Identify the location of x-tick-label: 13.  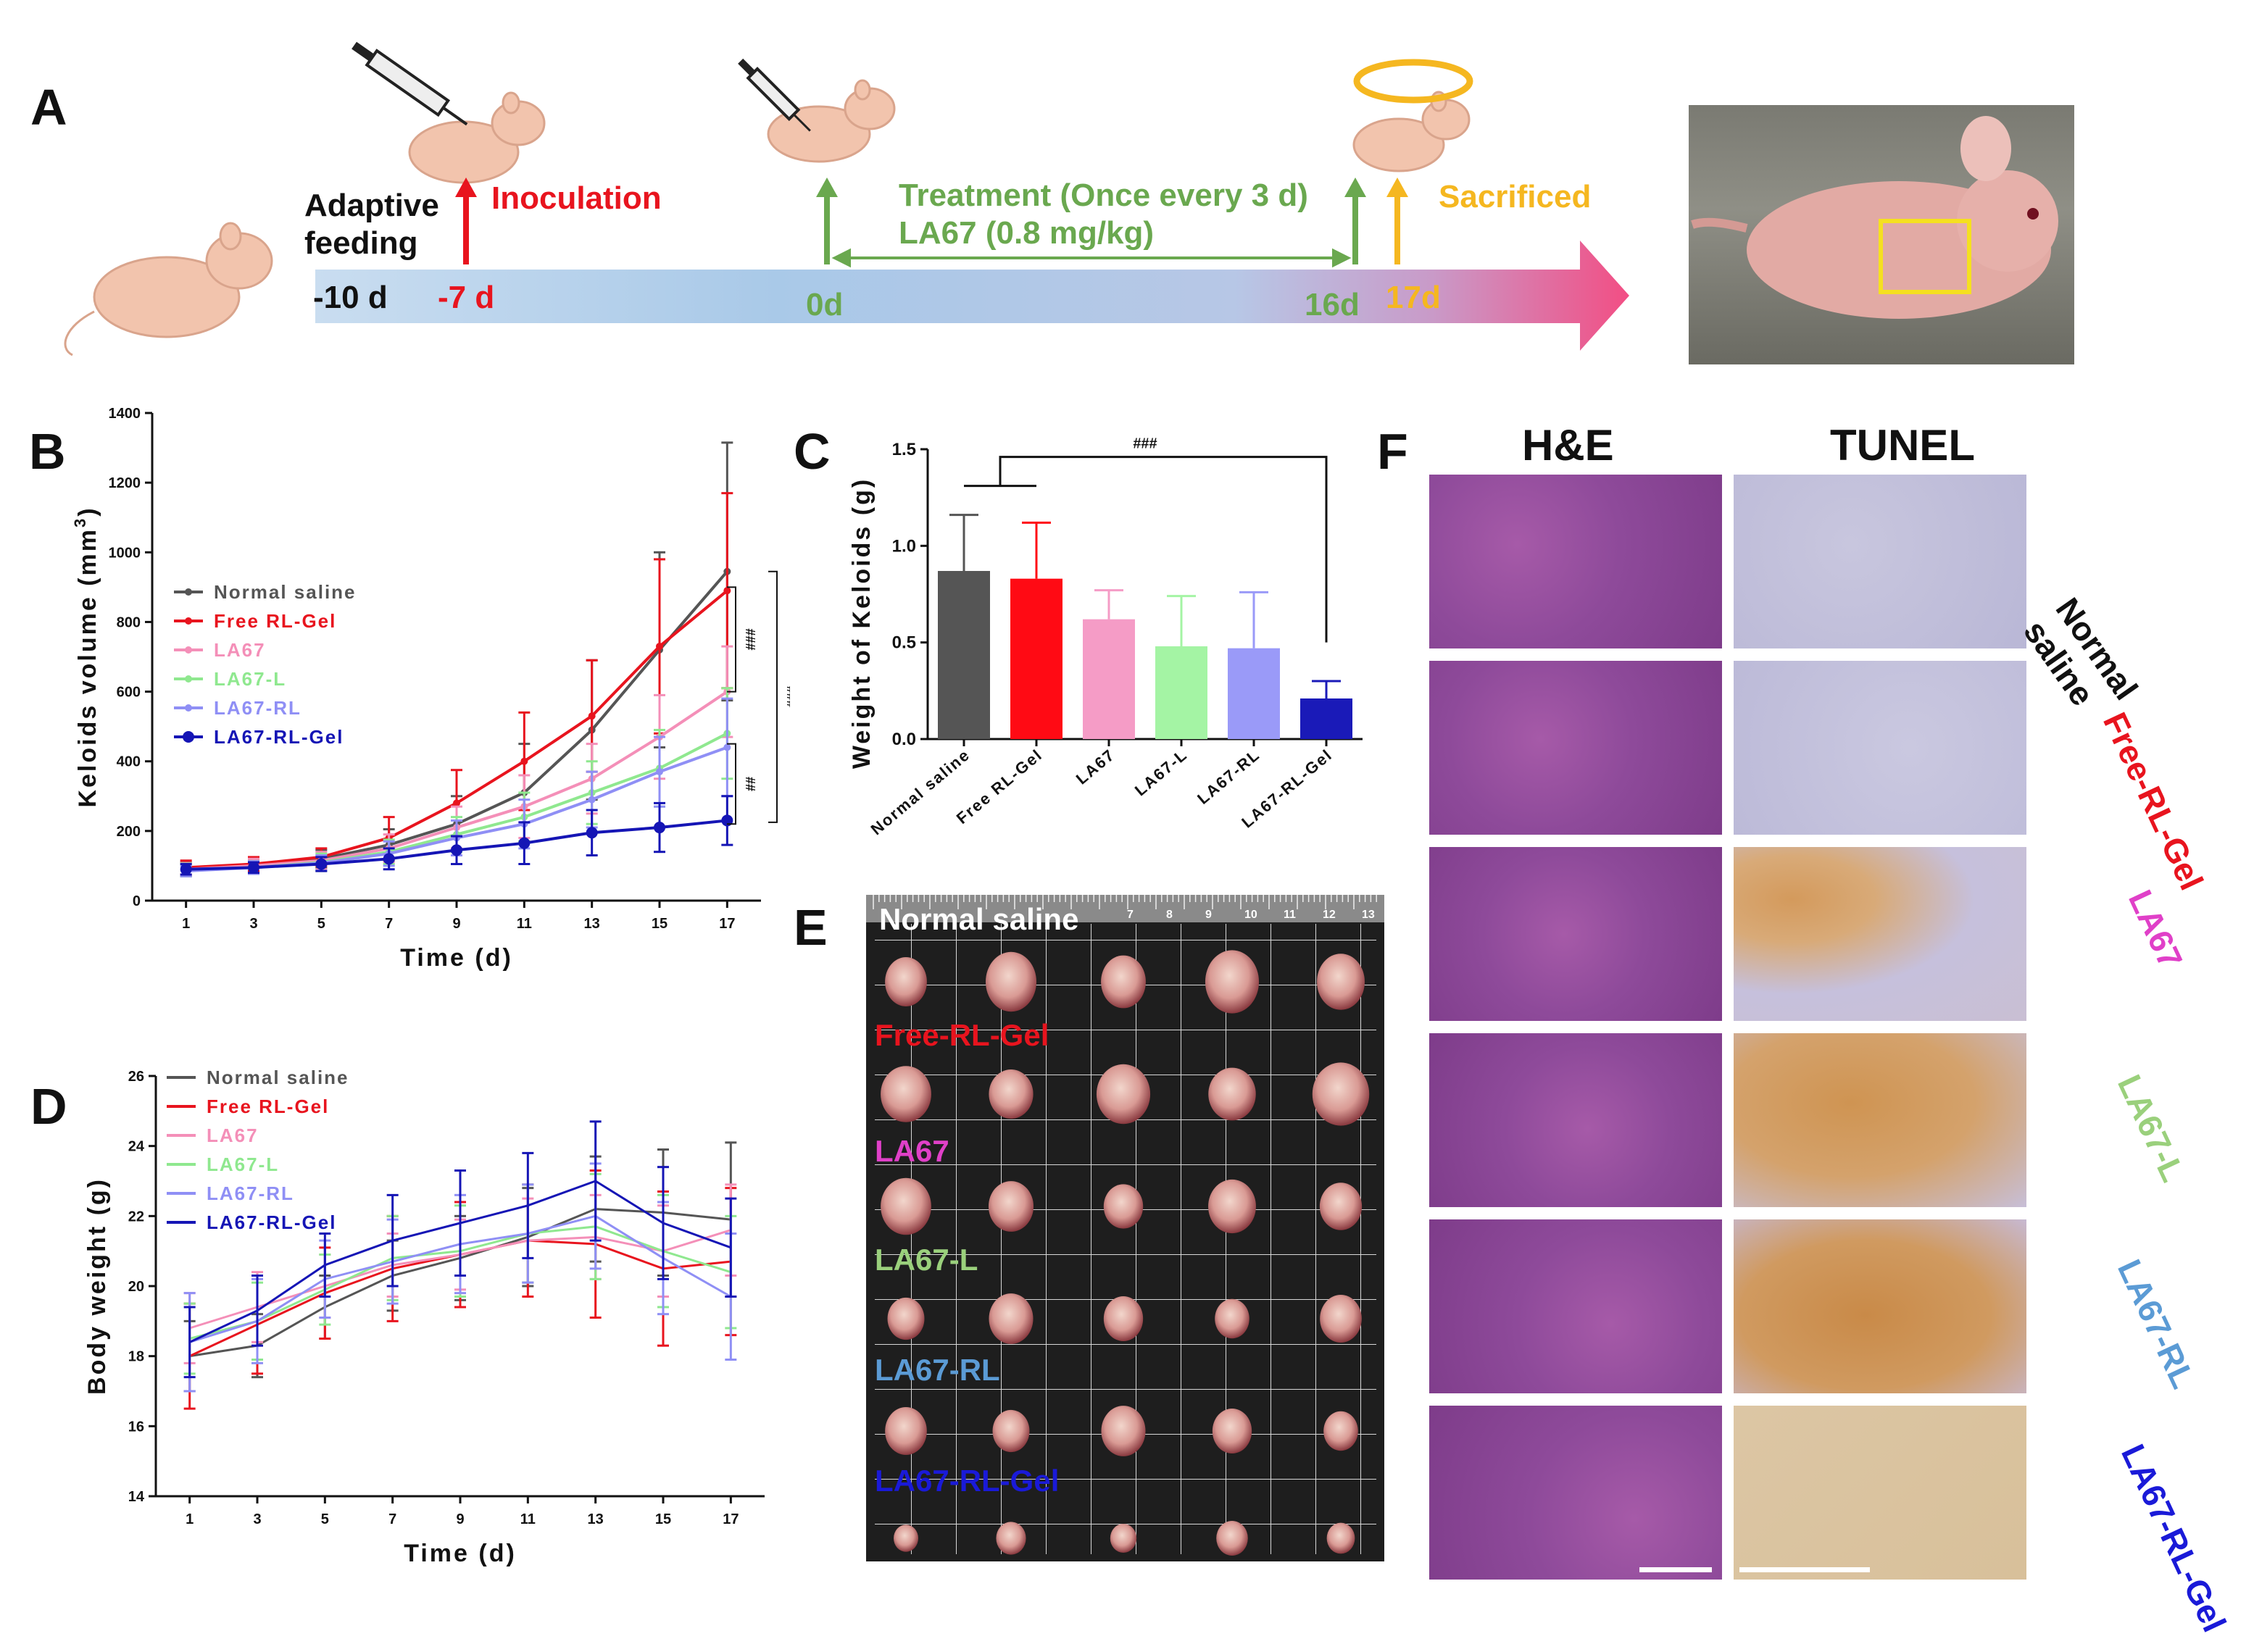
(592, 924).